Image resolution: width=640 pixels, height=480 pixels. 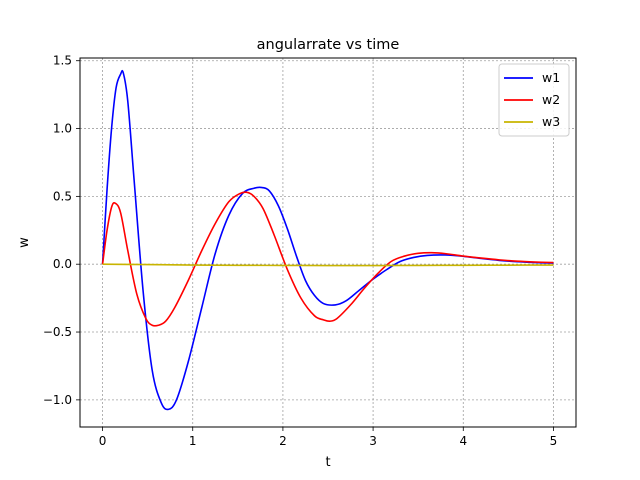 I want to click on chart-title: angularrate vs time, so click(x=328, y=45).